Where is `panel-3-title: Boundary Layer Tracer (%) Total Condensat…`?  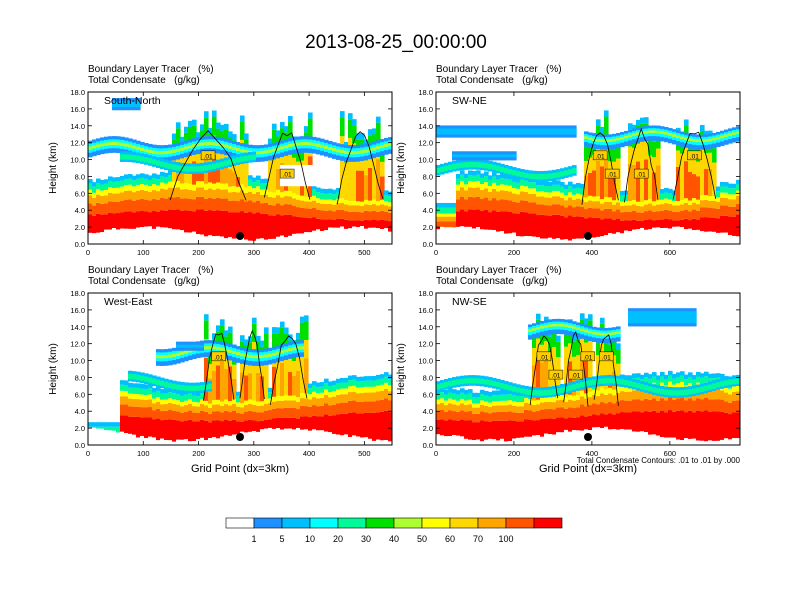
panel-3-title: Boundary Layer Tracer (%) Total Condensat… is located at coordinates (151, 276).